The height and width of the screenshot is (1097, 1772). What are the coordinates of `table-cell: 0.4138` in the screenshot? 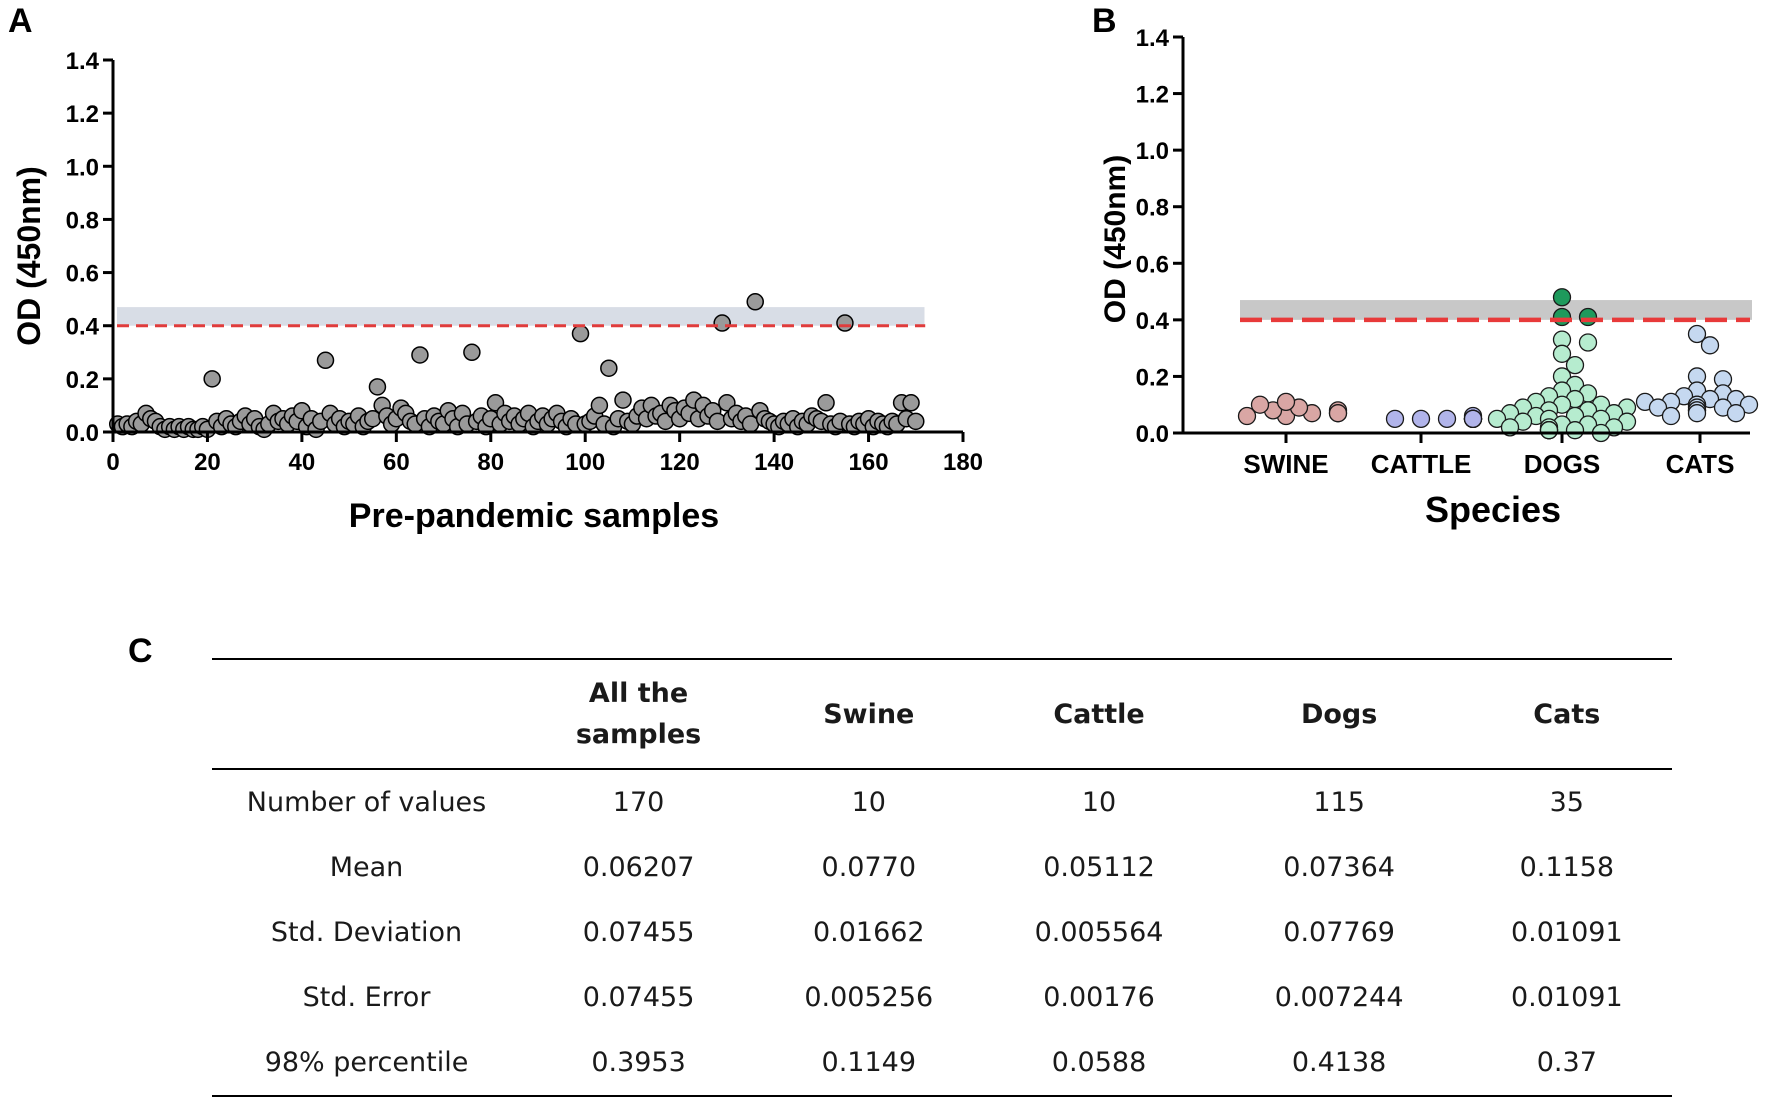 It's located at (1339, 1062).